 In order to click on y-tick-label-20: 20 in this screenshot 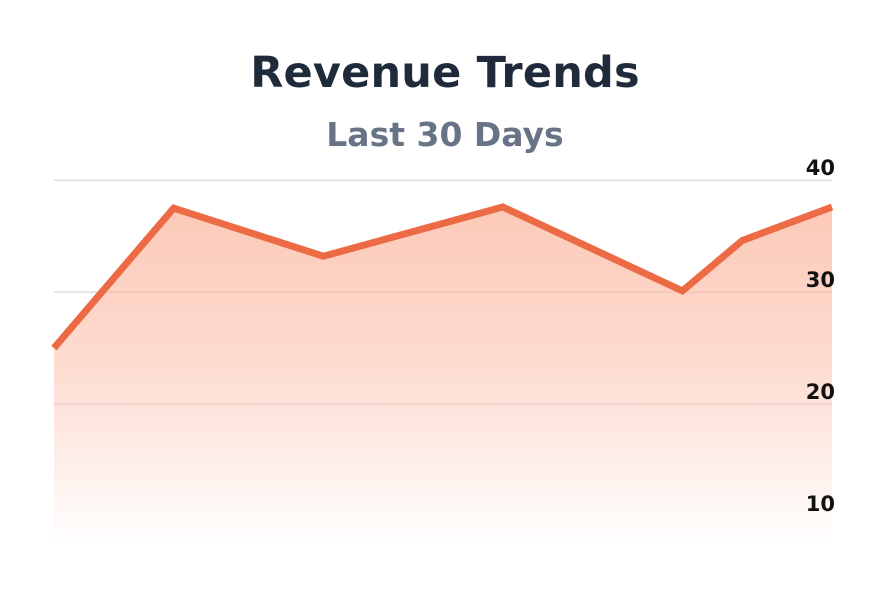, I will do `click(820, 392)`.